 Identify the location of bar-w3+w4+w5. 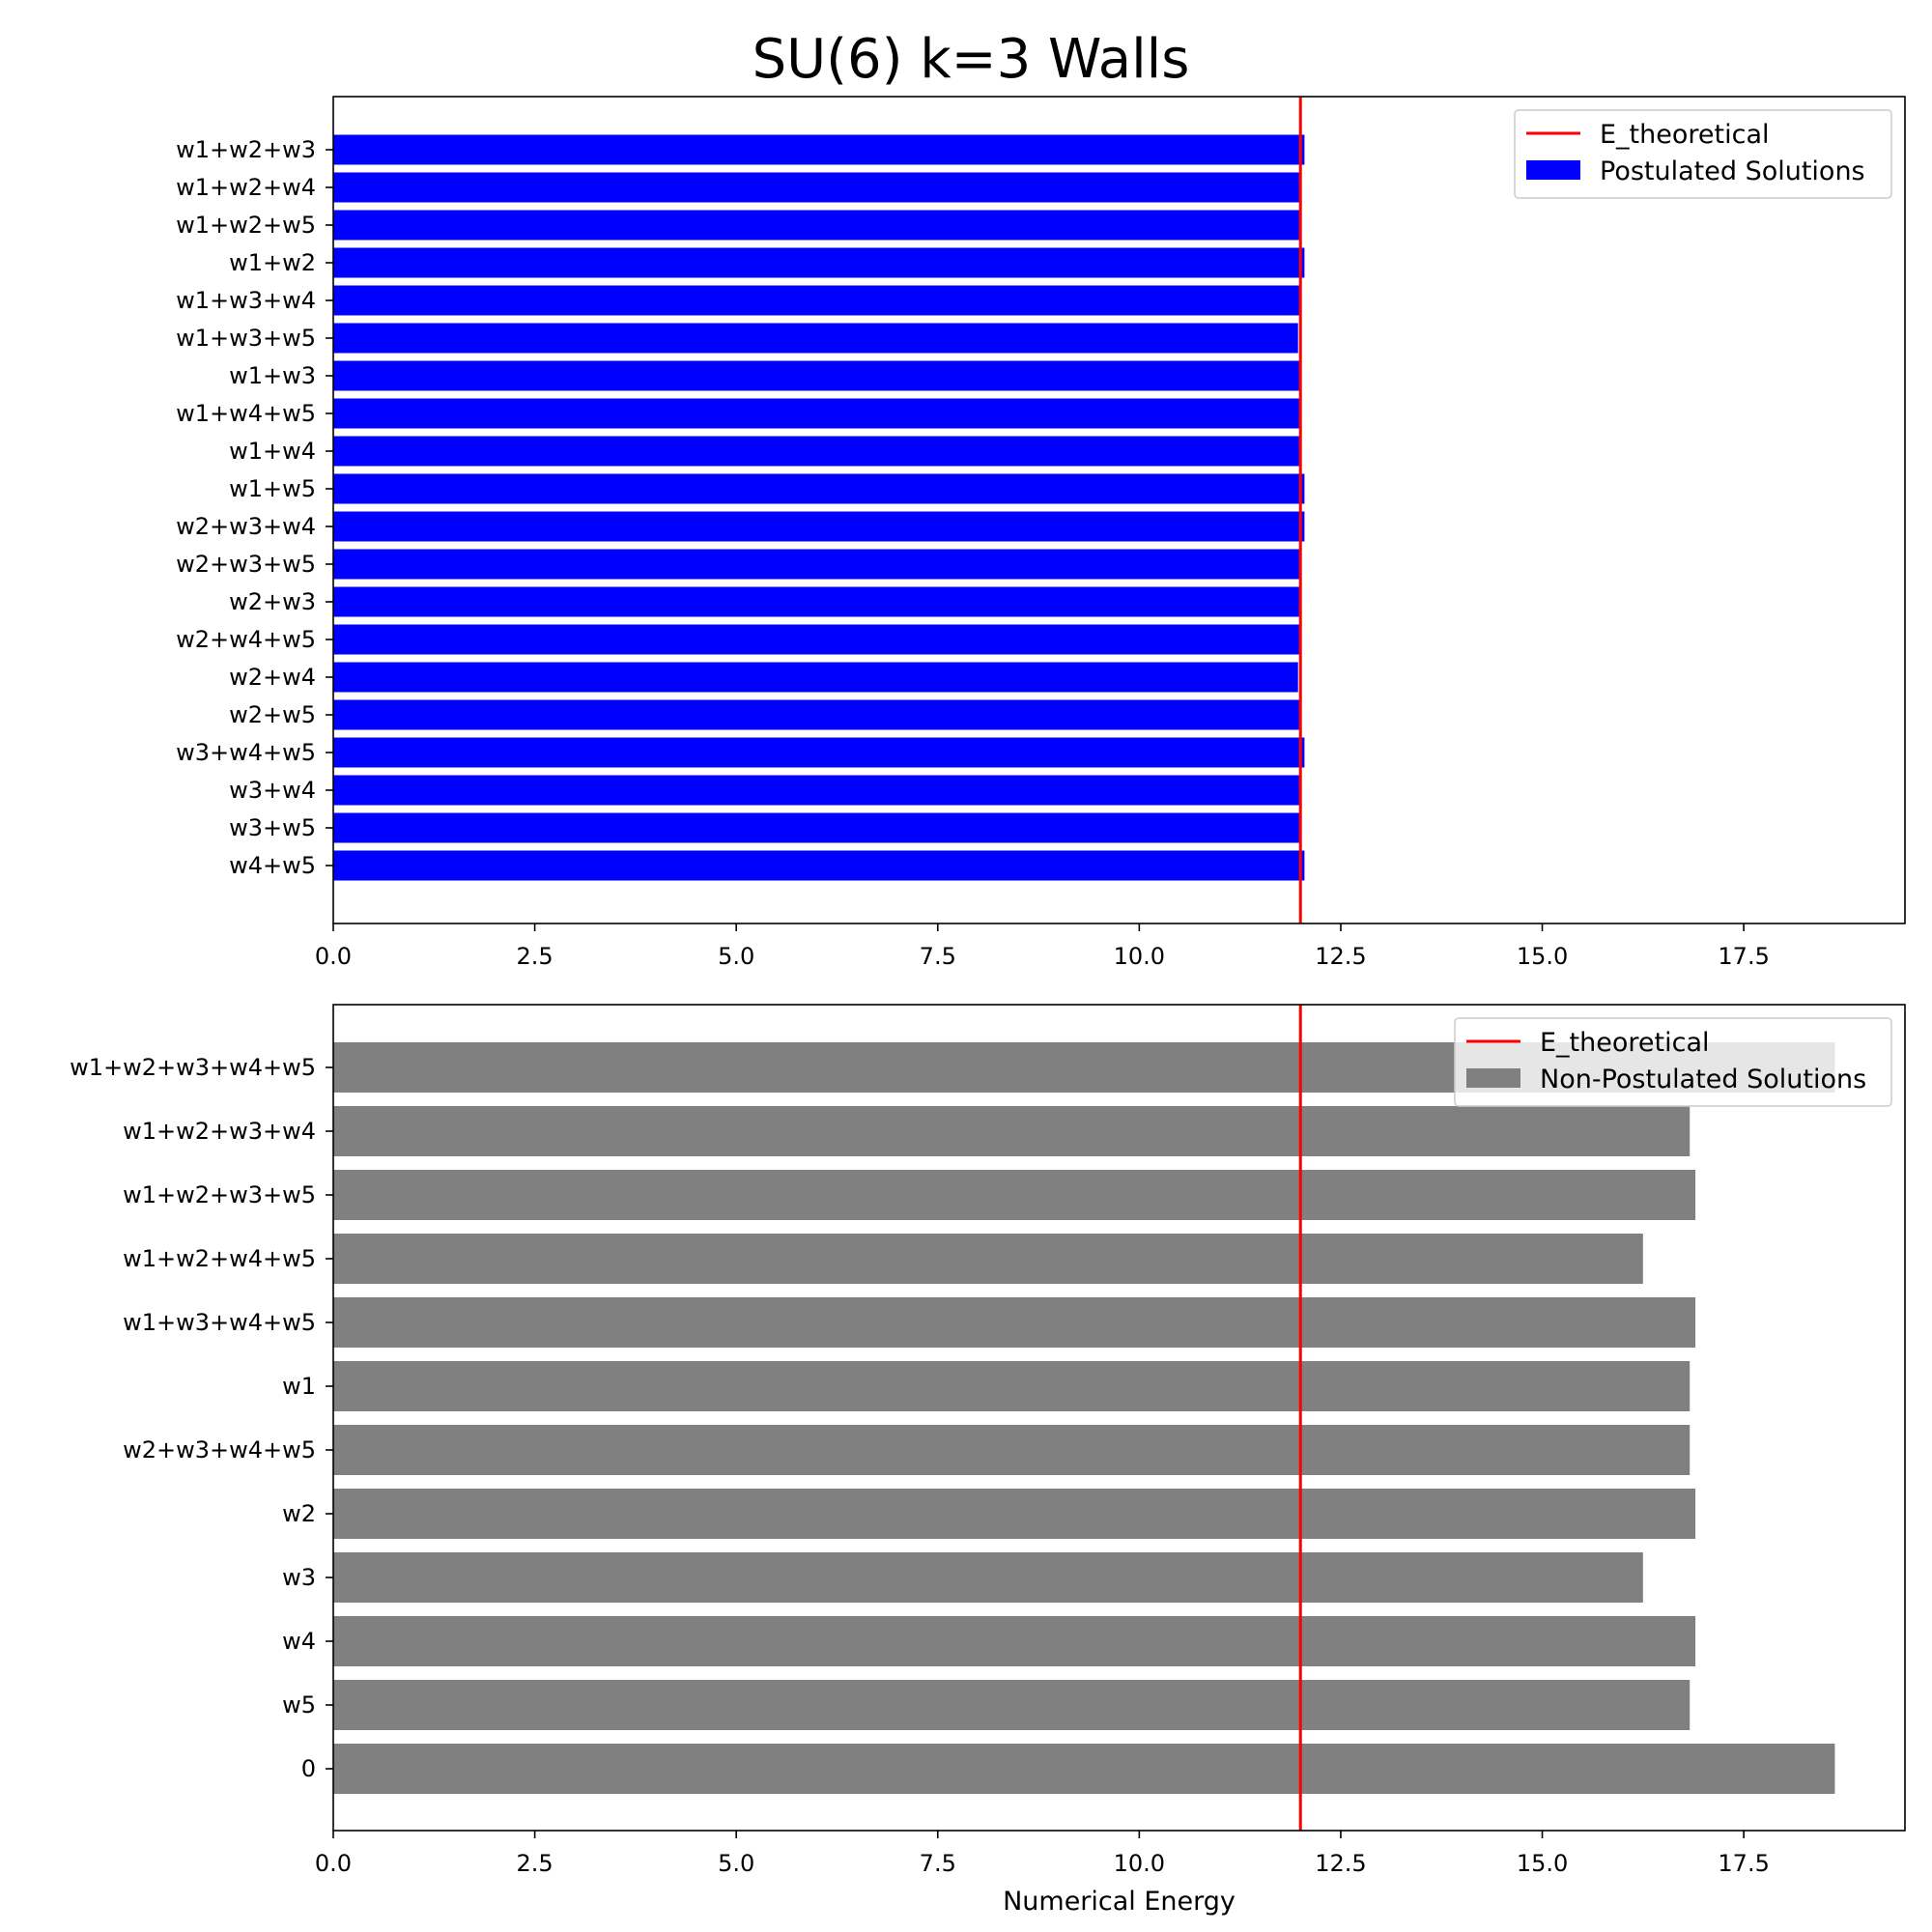
(819, 752).